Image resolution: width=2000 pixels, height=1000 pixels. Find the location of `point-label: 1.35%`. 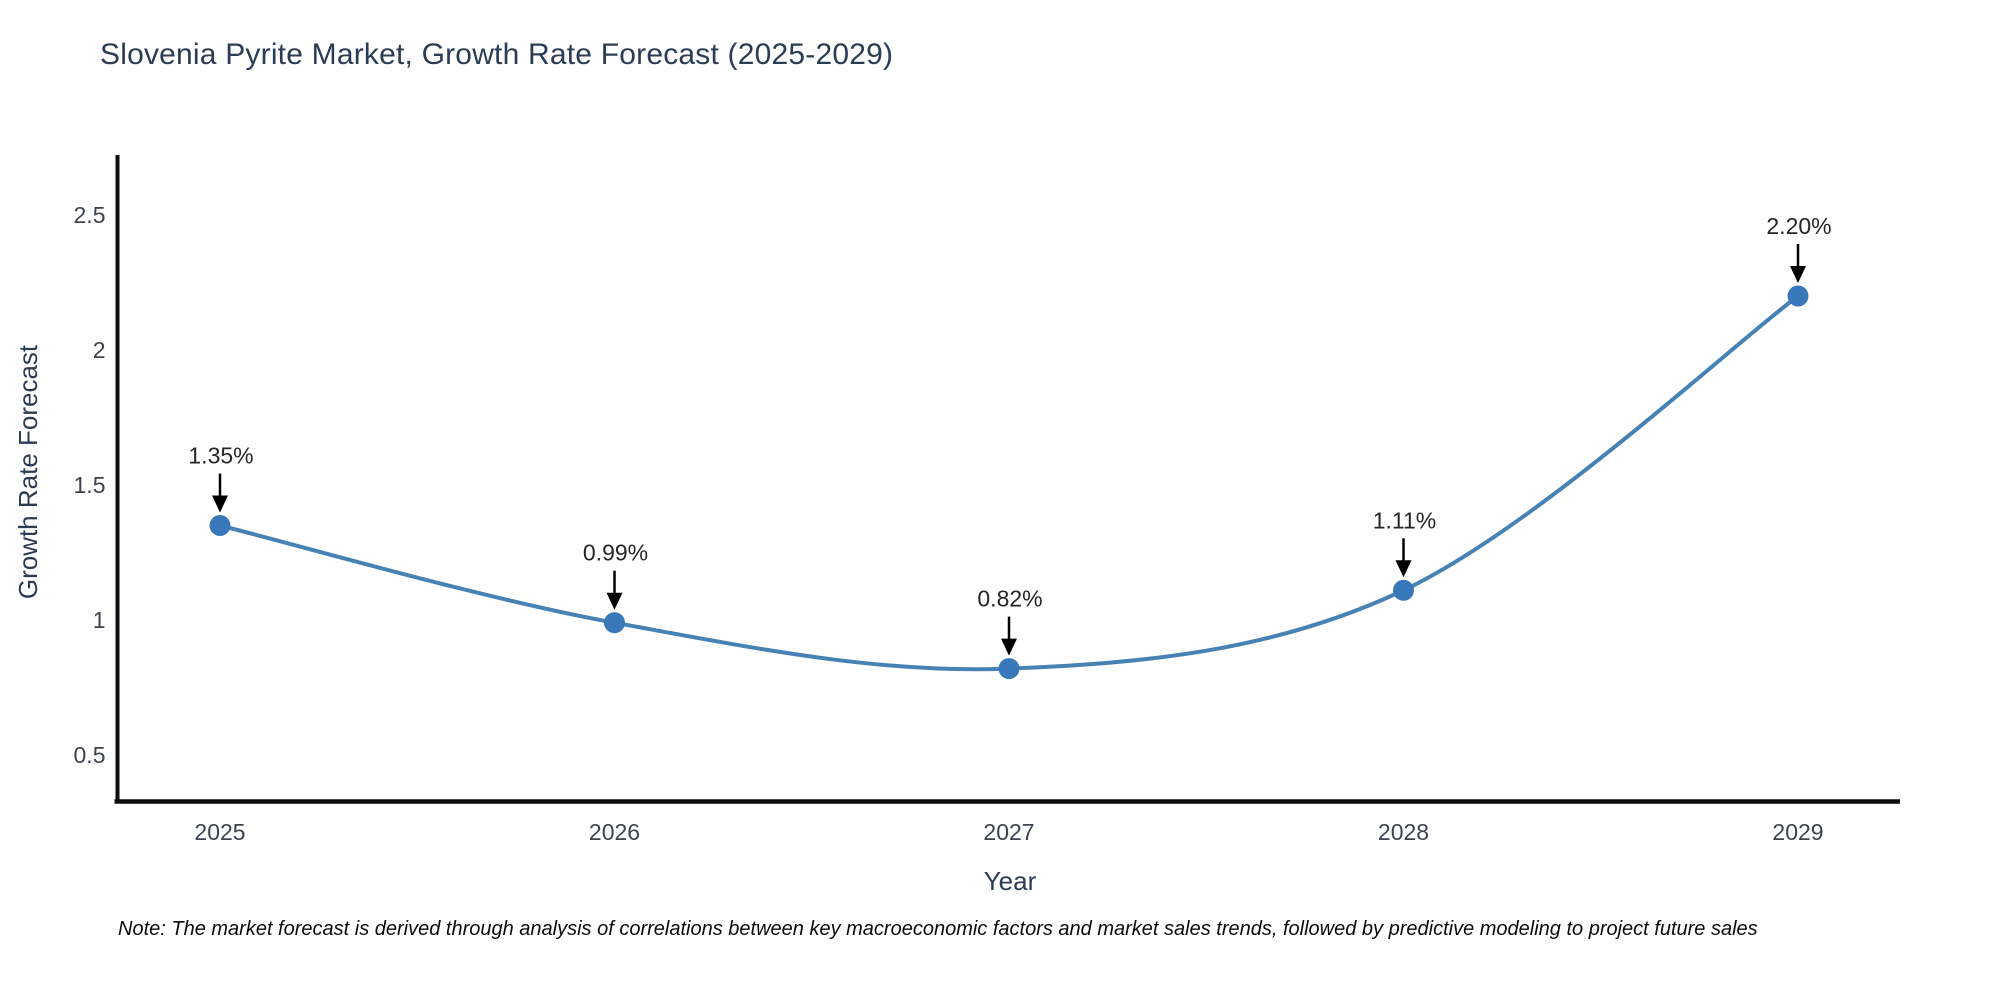

point-label: 1.35% is located at coordinates (220, 456).